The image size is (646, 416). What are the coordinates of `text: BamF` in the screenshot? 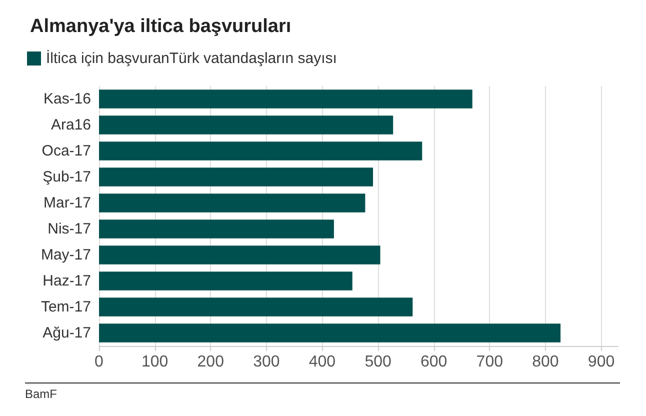 It's located at (41, 394).